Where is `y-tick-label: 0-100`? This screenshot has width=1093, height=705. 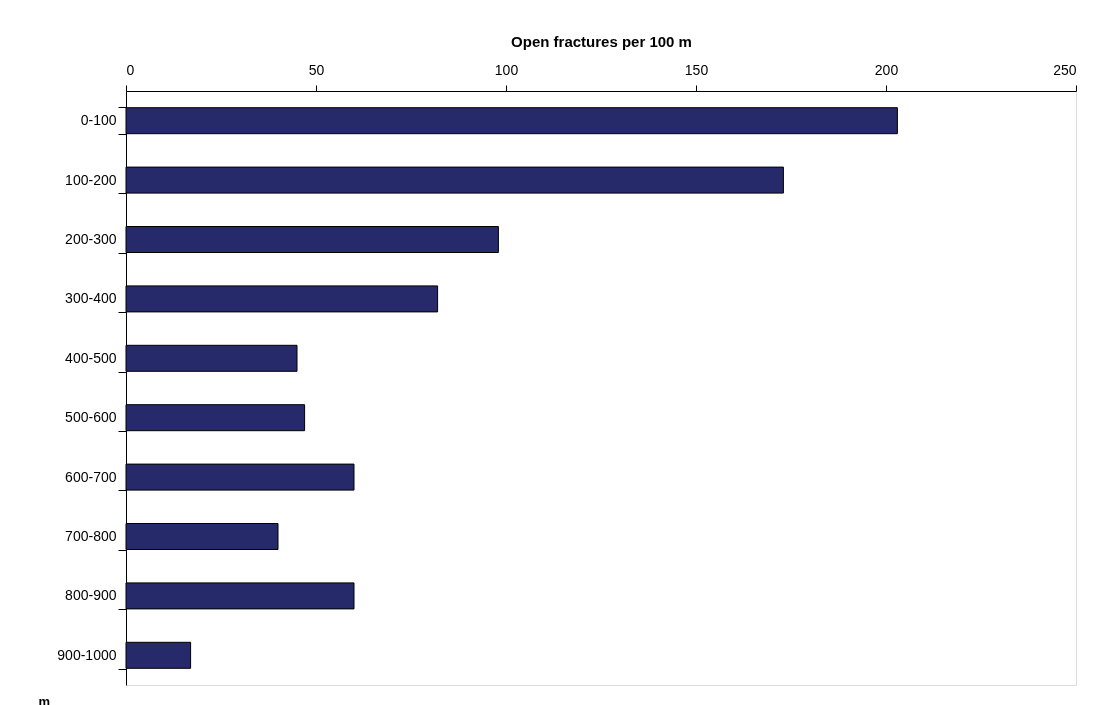 y-tick-label: 0-100 is located at coordinates (98, 120).